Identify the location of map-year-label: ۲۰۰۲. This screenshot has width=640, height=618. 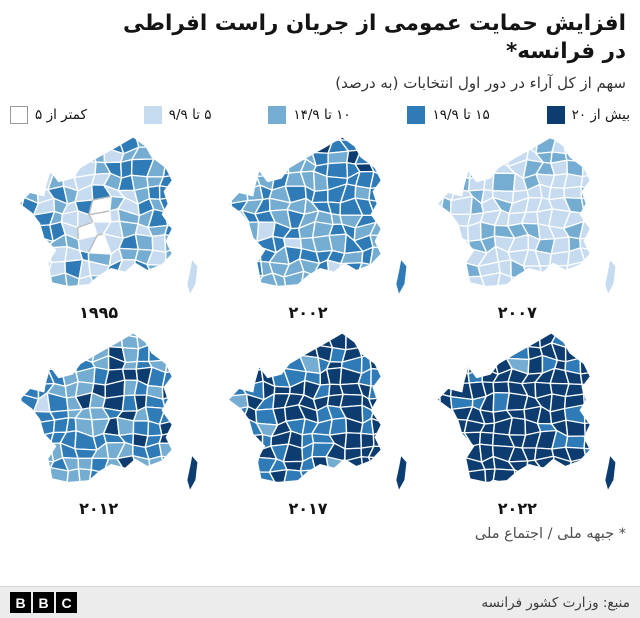
(308, 312).